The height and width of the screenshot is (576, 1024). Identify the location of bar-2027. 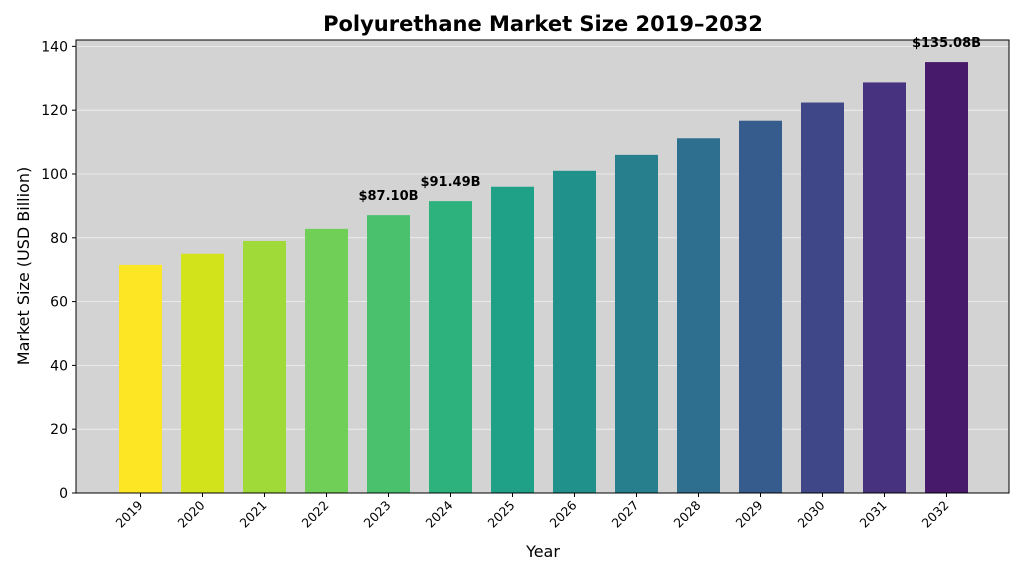
(636, 323).